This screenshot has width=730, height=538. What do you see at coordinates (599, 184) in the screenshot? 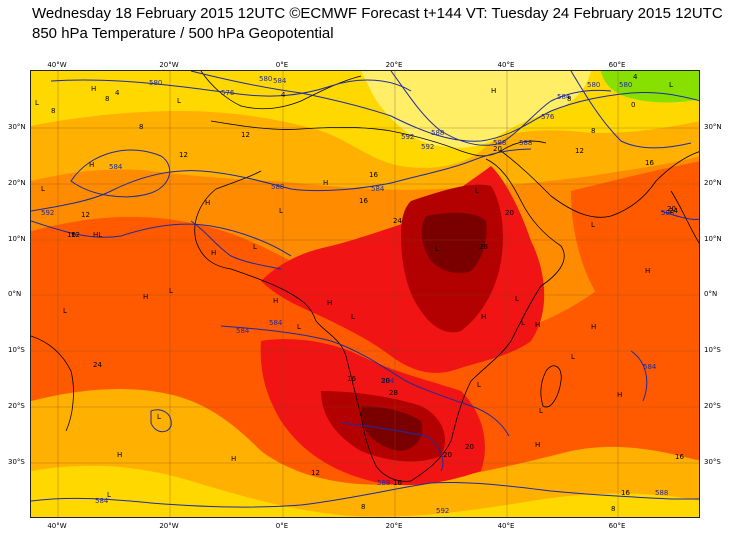
I see `coastline-arabia` at bounding box center [599, 184].